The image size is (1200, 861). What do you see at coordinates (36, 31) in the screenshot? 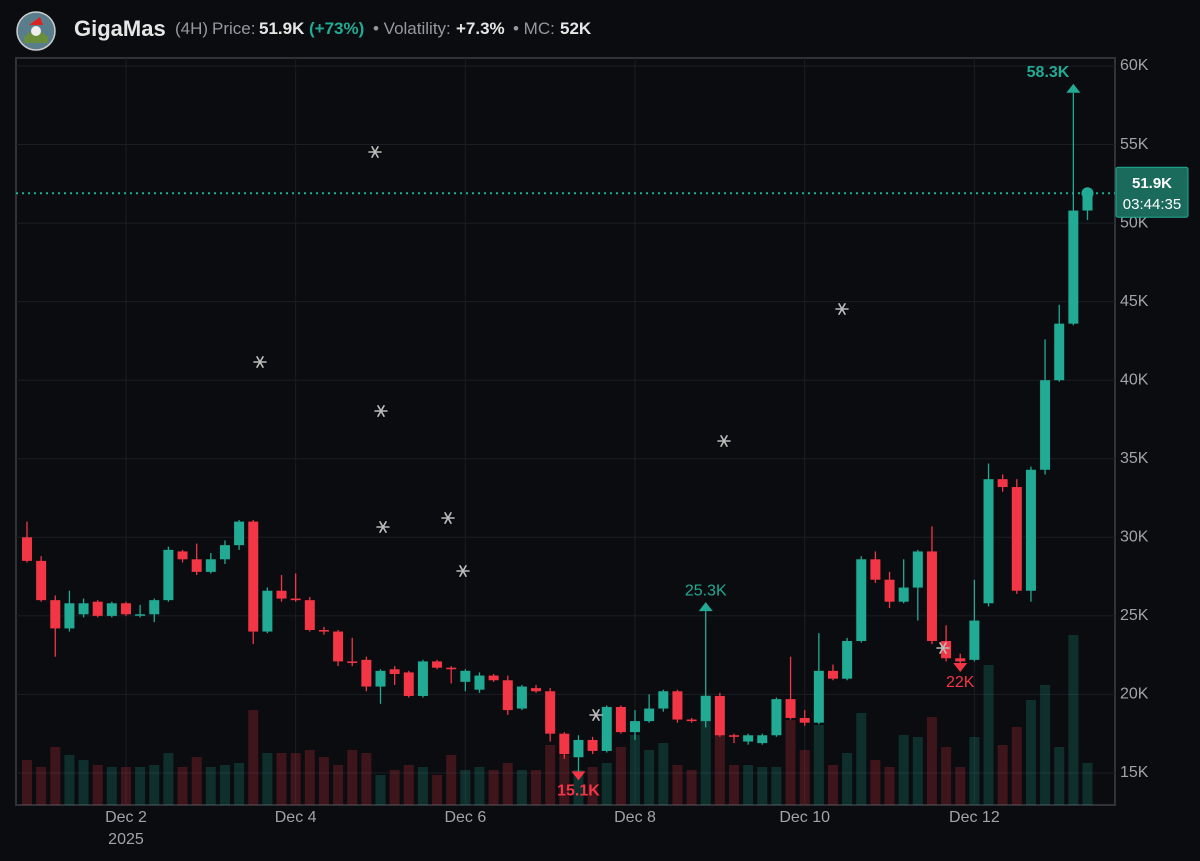
I see `avatar` at bounding box center [36, 31].